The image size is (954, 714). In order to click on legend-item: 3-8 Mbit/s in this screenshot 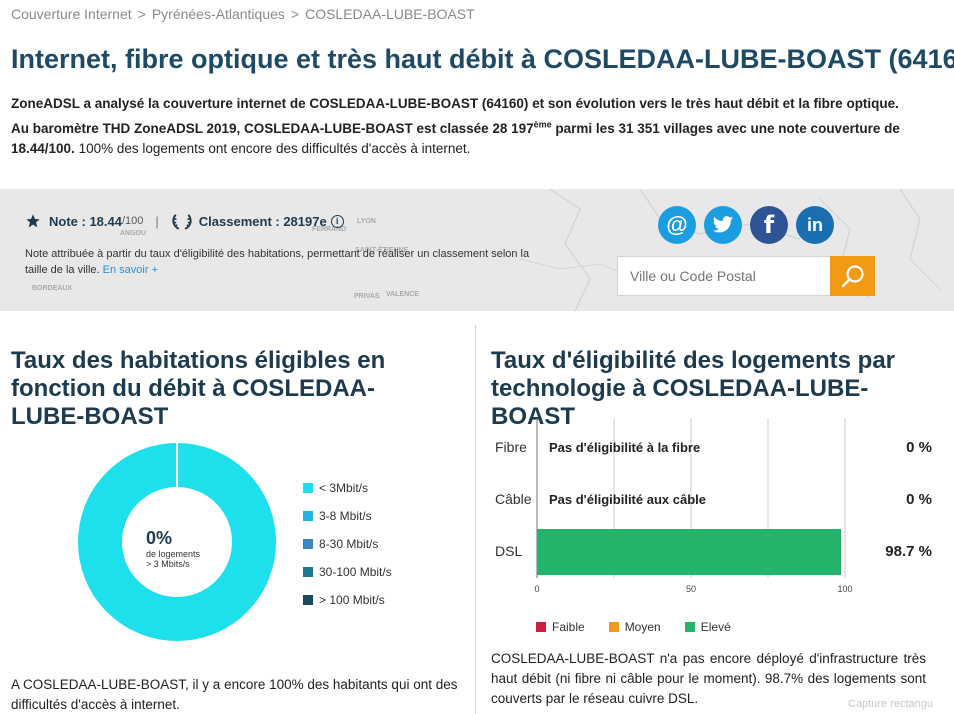, I will do `click(347, 516)`.